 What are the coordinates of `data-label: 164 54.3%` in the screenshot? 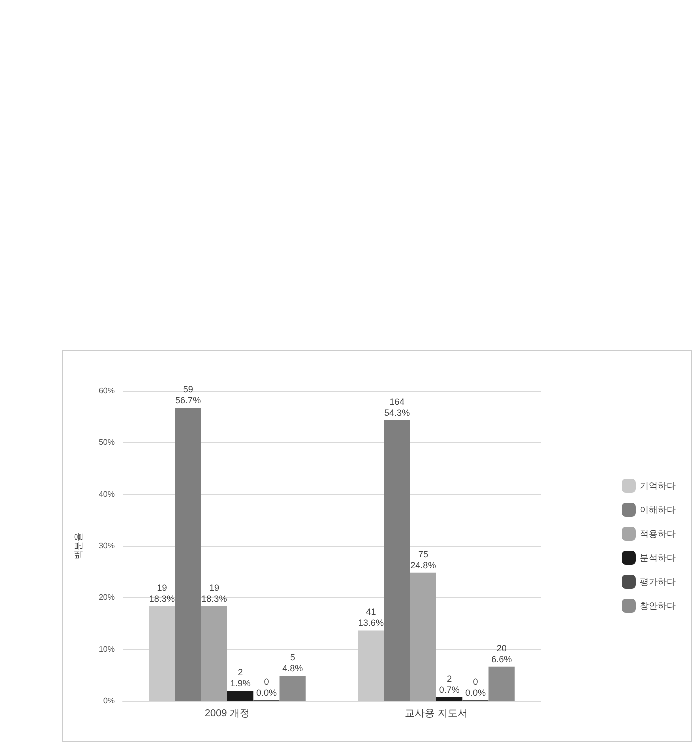 It's located at (397, 407).